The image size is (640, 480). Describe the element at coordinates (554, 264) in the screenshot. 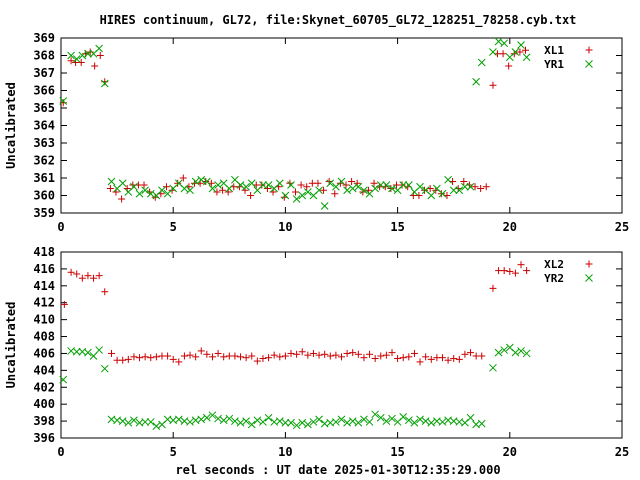

I see `legend-label: XL2` at that location.